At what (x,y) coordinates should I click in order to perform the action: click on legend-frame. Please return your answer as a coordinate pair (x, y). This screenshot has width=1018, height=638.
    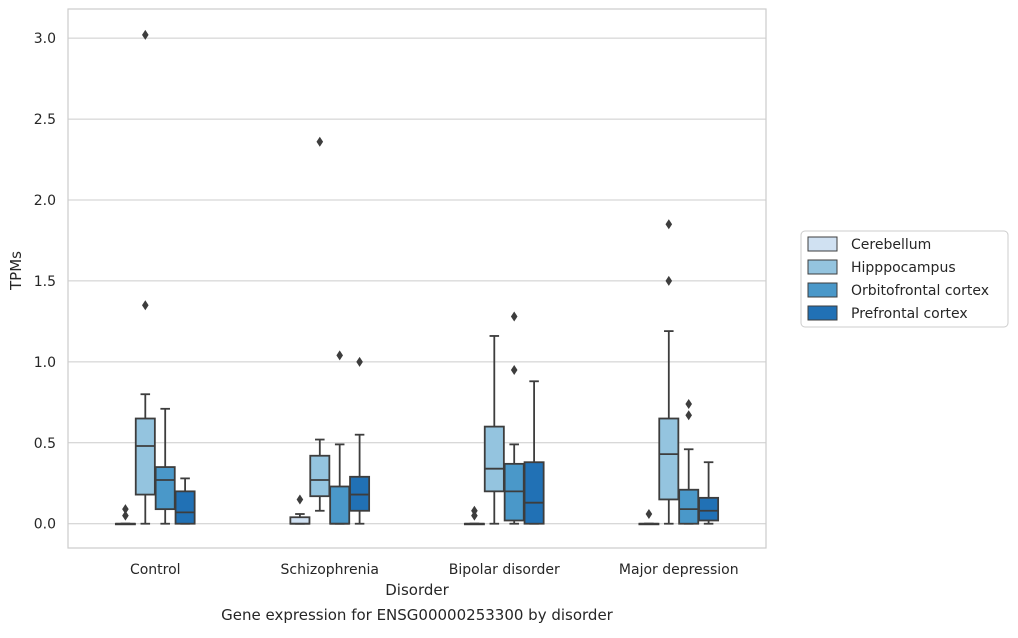
    Looking at the image, I should click on (904, 279).